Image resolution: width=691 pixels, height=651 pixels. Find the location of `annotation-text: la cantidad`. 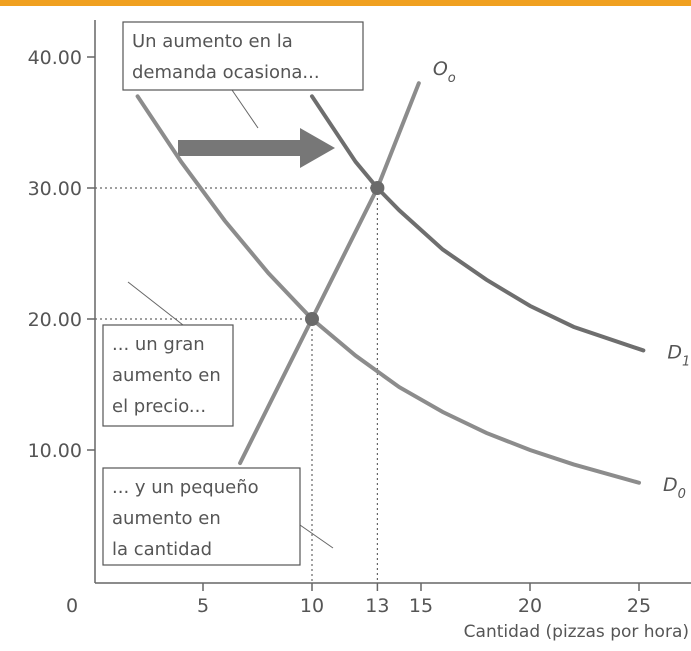

annotation-text: la cantidad is located at coordinates (162, 549).